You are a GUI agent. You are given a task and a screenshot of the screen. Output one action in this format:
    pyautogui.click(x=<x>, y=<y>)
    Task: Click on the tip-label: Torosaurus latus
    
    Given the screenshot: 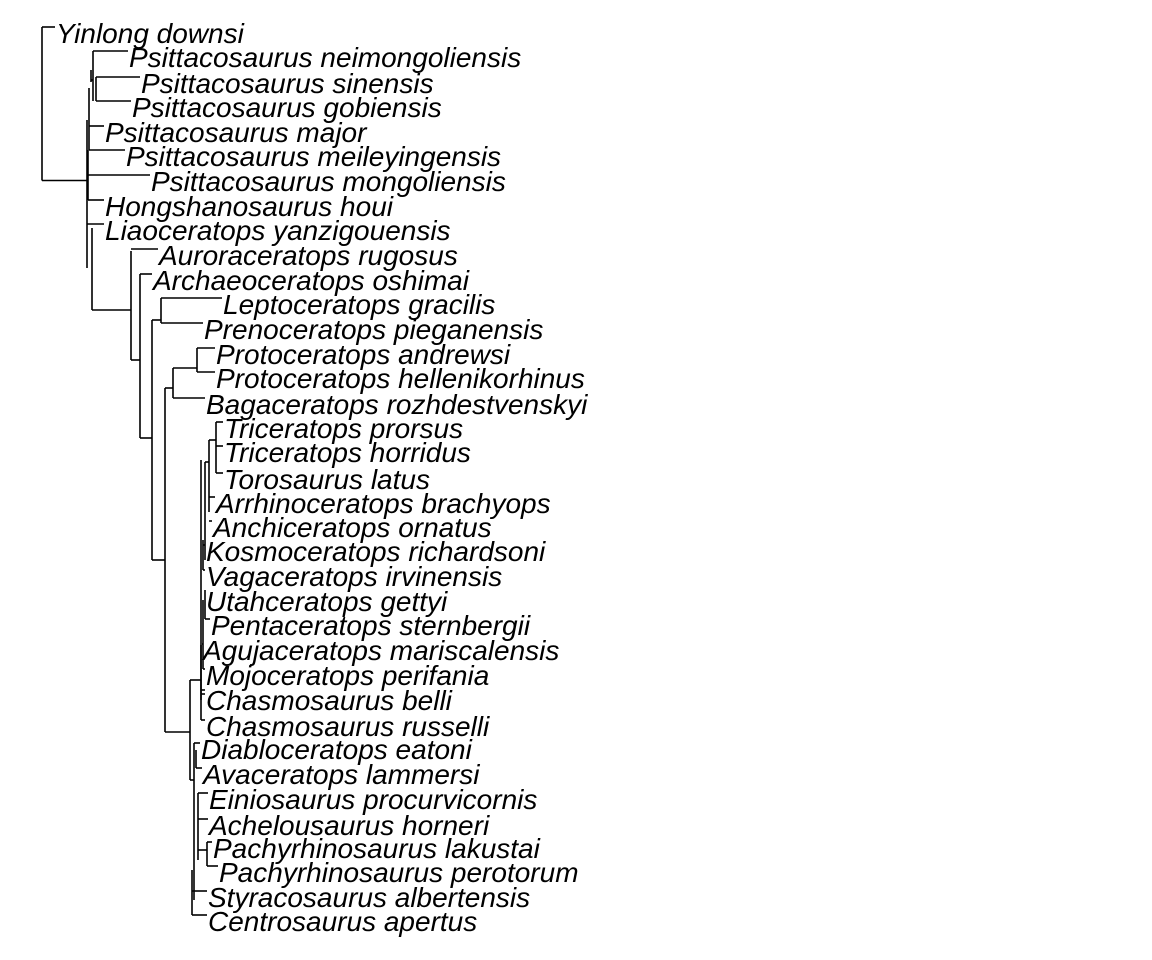 What is the action you would take?
    pyautogui.click(x=327, y=479)
    